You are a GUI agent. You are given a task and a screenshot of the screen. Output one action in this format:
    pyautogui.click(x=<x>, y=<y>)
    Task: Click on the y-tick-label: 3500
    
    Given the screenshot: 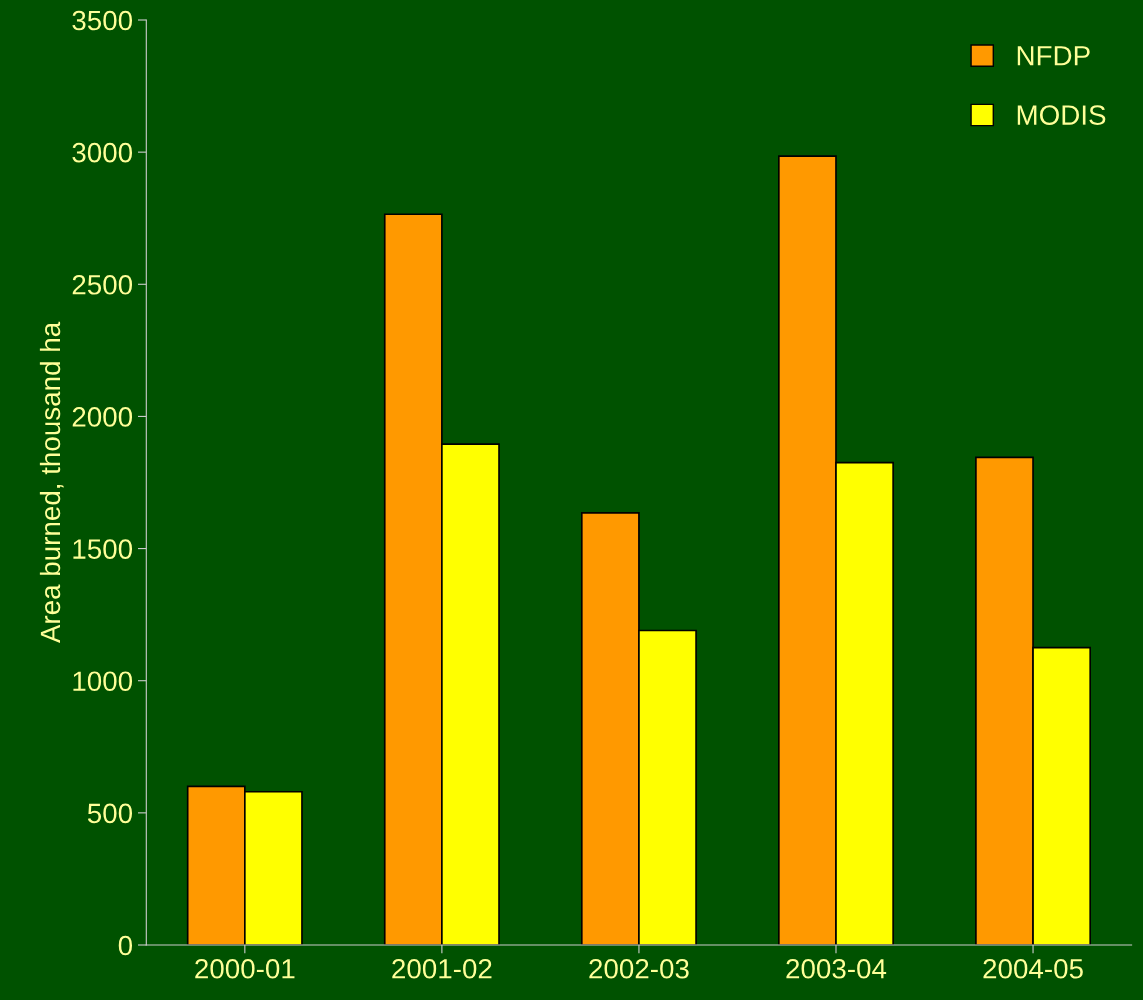 What is the action you would take?
    pyautogui.click(x=102, y=20)
    